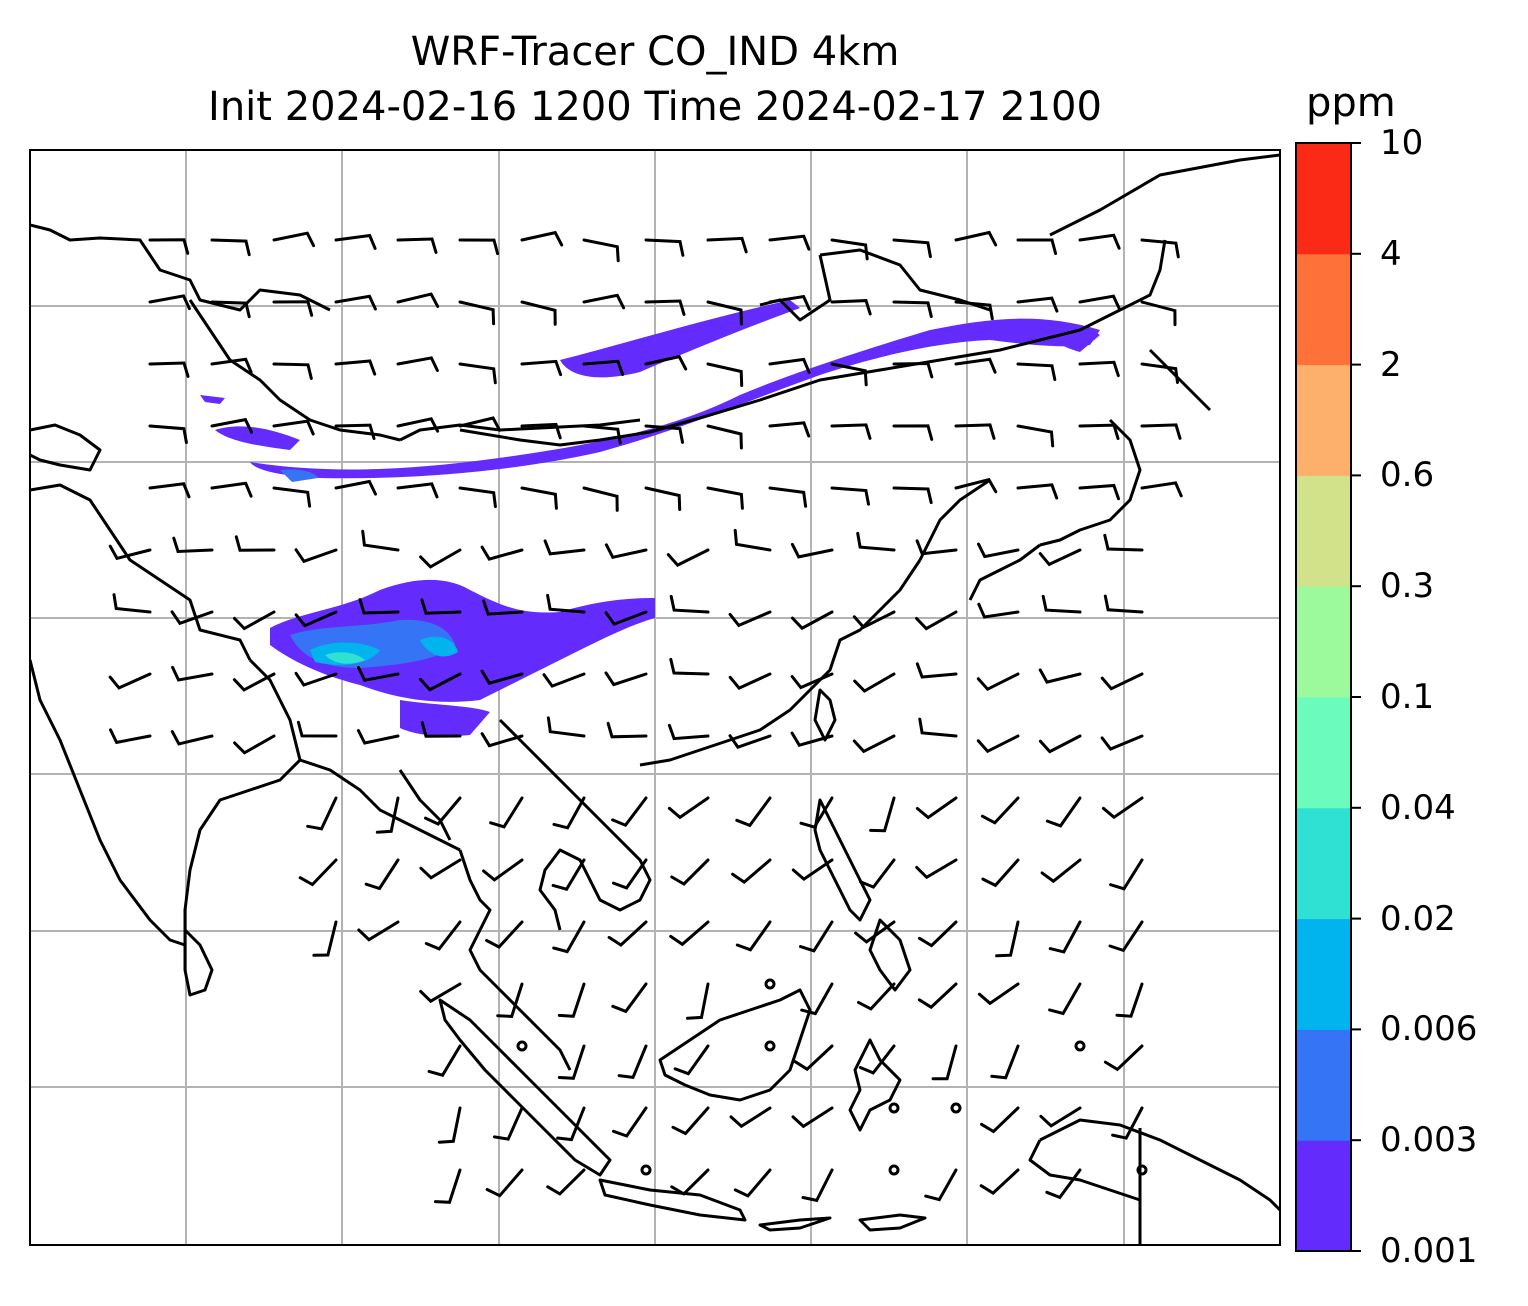 Image resolution: width=1528 pixels, height=1306 pixels. Describe the element at coordinates (1402, 143) in the screenshot. I see `colorbar-tick-label: 10` at that location.